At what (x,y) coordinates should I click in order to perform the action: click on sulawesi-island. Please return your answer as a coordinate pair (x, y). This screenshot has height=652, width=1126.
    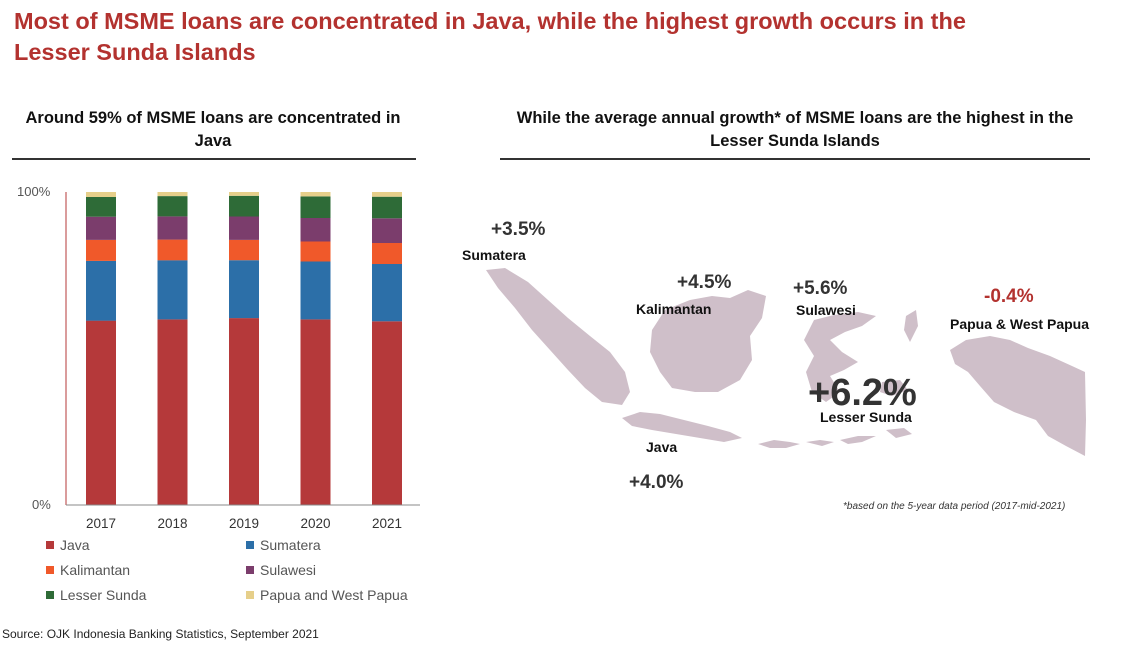
    Looking at the image, I should click on (840, 357).